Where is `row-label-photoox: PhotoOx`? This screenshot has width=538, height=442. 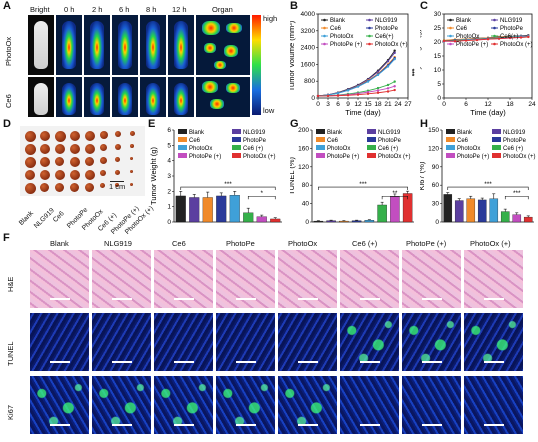
row-label-photoox: PhotoOx is located at coordinates (8, 51).